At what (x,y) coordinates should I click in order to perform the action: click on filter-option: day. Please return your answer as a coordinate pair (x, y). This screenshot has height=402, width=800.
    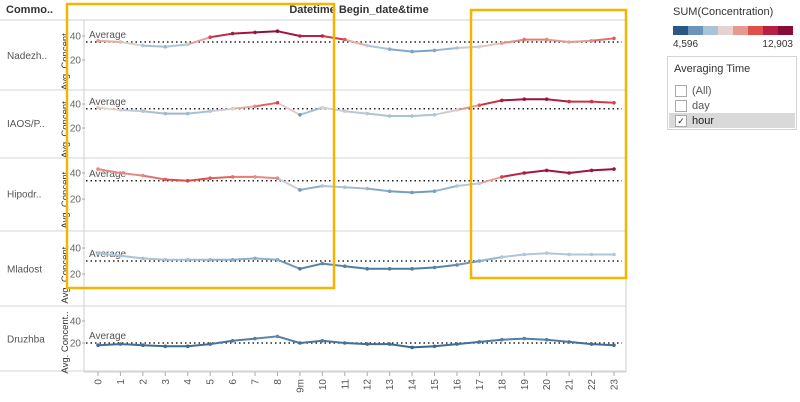
    Looking at the image, I should click on (732, 105).